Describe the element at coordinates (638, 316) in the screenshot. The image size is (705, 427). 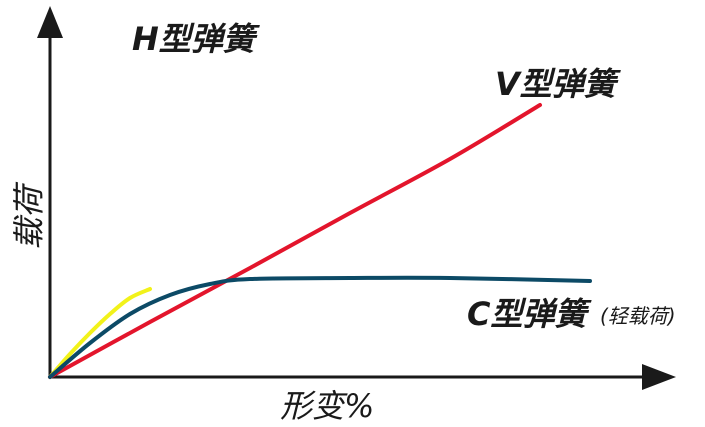
I see `series-label-c-note: (轻载荷)` at that location.